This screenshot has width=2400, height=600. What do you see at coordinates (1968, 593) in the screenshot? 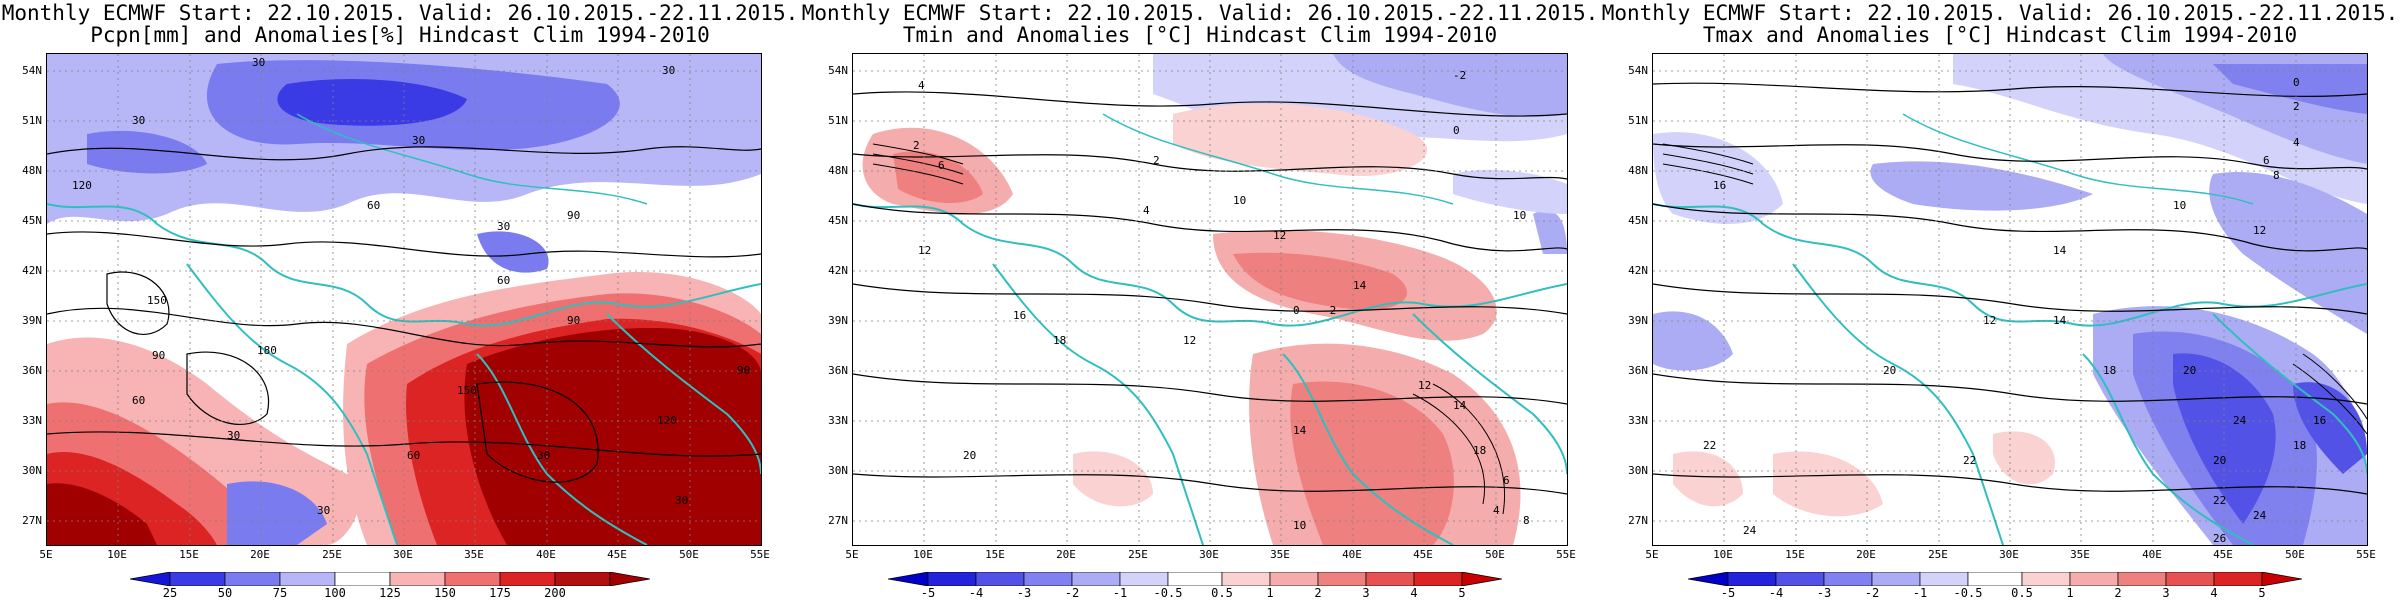
I see `colorbar-tick: -0.5` at bounding box center [1968, 593].